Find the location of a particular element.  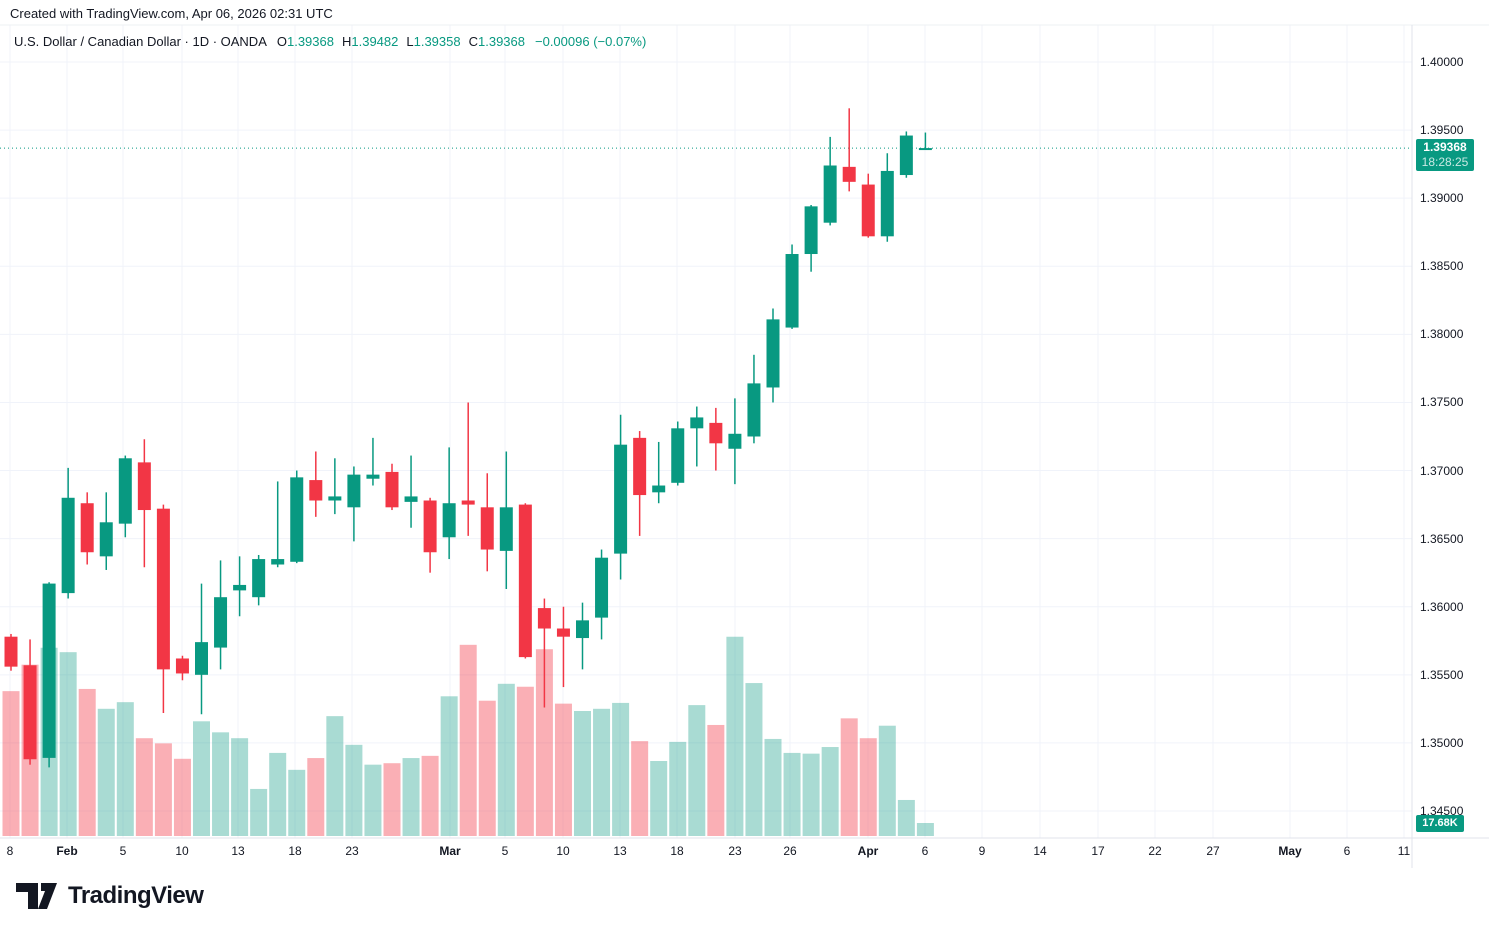

price-tick-label: 1.40000 is located at coordinates (1442, 62).